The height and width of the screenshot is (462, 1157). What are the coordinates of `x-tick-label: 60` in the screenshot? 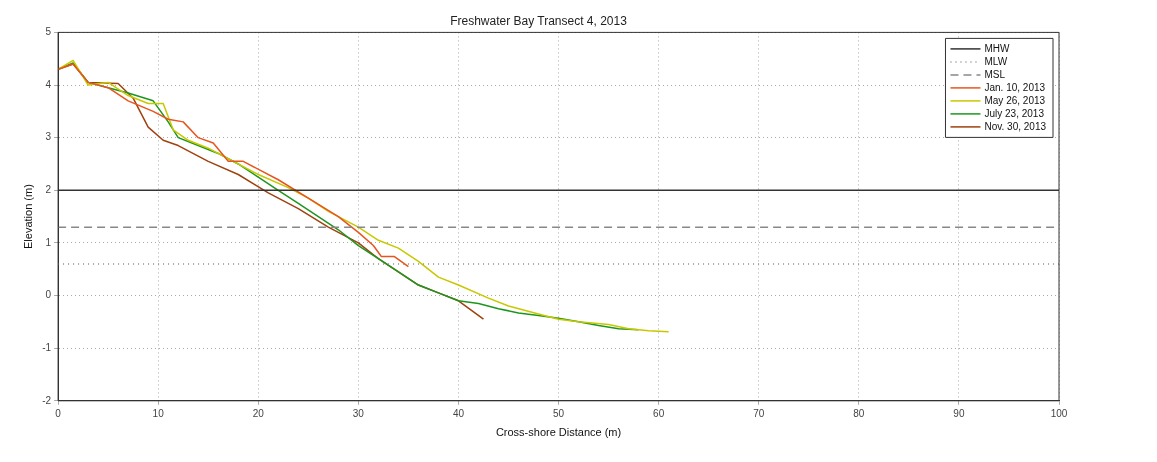 It's located at (659, 413).